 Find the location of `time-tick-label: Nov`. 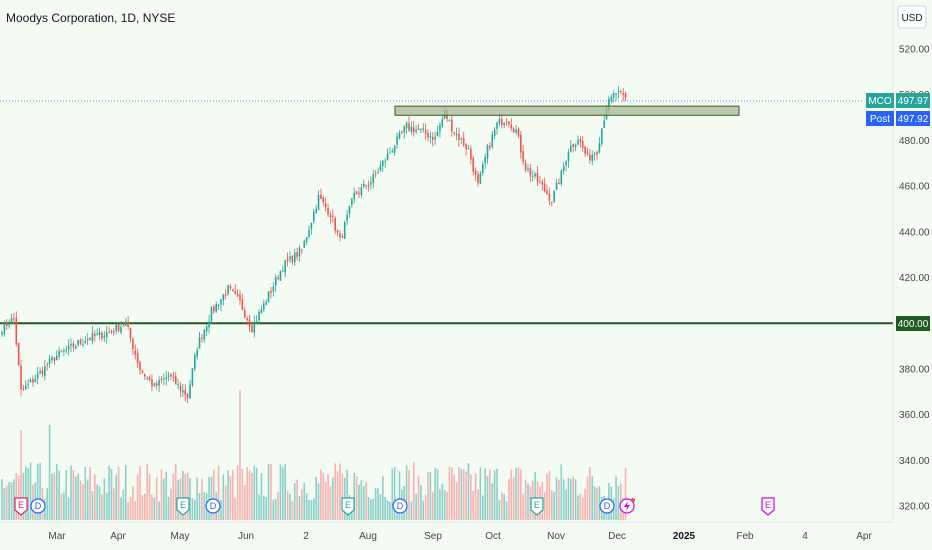

time-tick-label: Nov is located at coordinates (556, 536).